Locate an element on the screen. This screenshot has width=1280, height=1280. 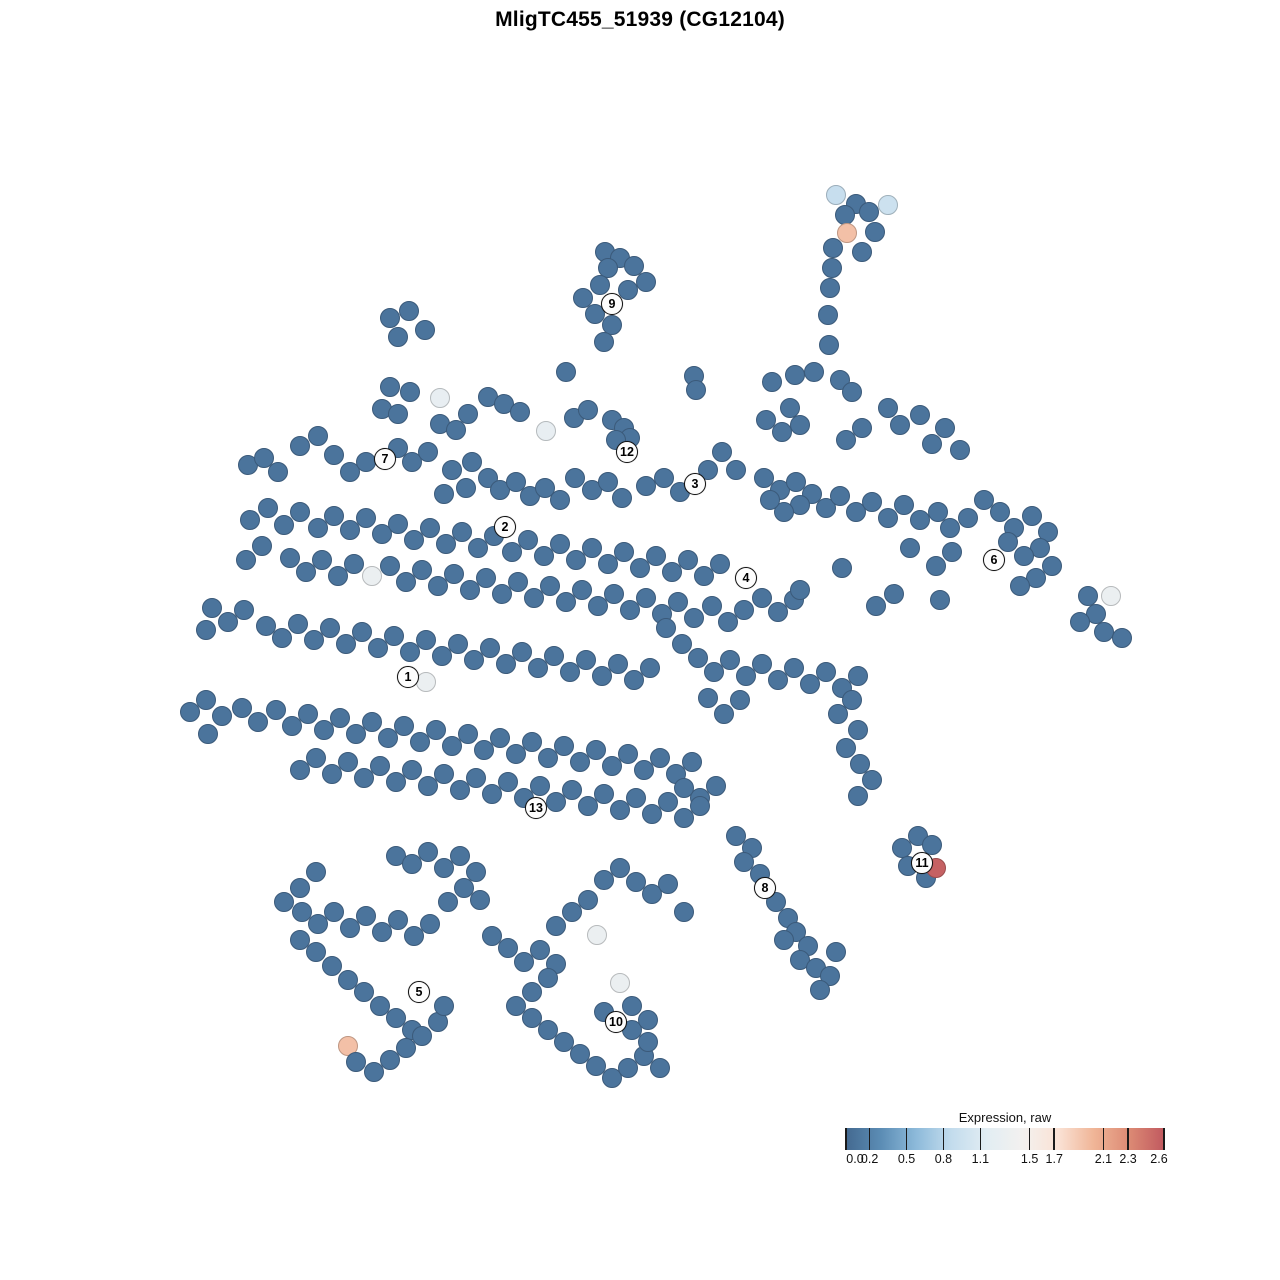
cluster-label-12: 12 is located at coordinates (627, 452).